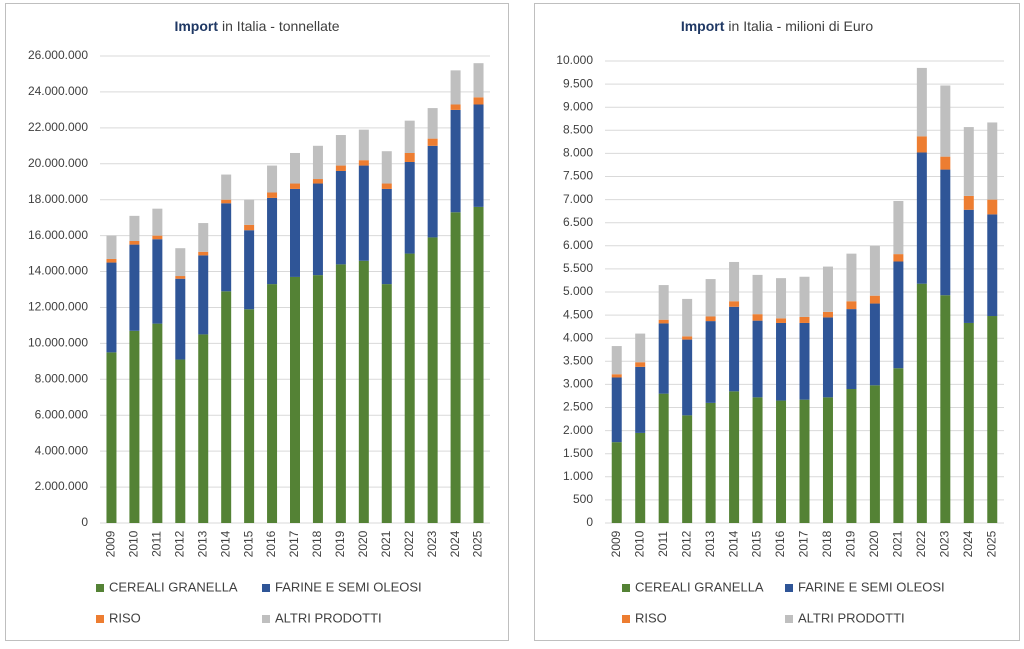  What do you see at coordinates (578, 360) in the screenshot?
I see `y-tick-label: 3.500` at bounding box center [578, 360].